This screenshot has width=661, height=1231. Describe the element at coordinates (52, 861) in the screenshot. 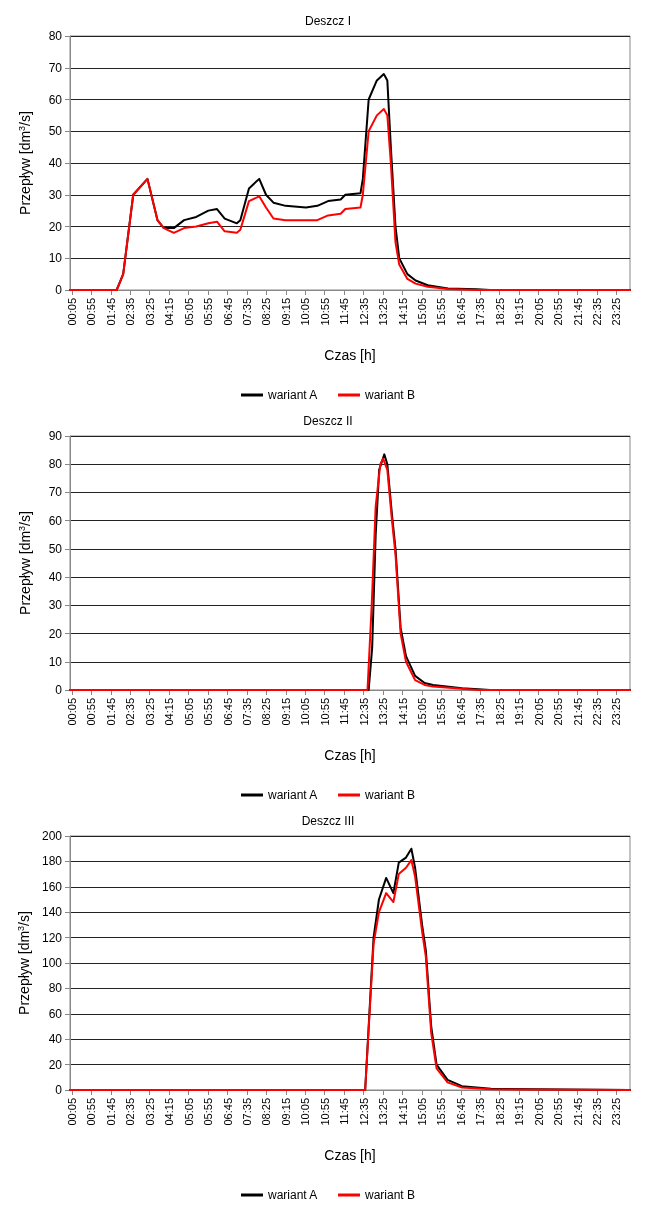

I see `y-tick-label: 180` at that location.